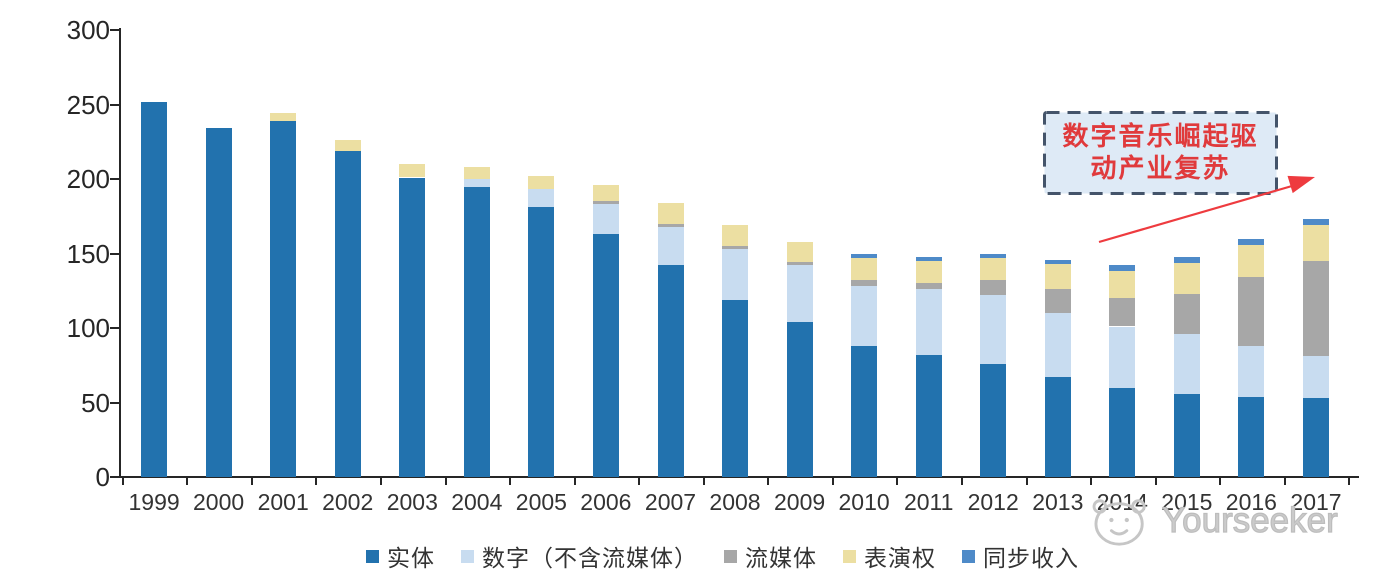 The image size is (1398, 582). Describe the element at coordinates (412, 171) in the screenshot. I see `bar-segment-performance-rights-2003` at that location.